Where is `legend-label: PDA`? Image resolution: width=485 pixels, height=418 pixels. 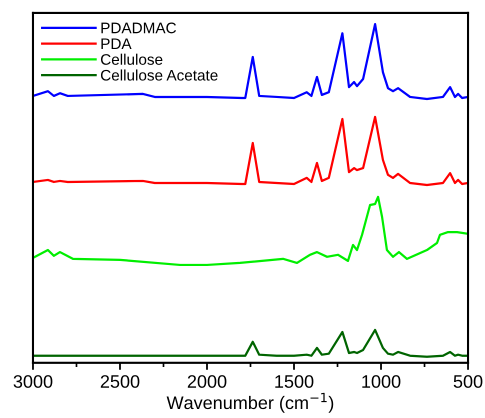
legend-label: PDA is located at coordinates (116, 43).